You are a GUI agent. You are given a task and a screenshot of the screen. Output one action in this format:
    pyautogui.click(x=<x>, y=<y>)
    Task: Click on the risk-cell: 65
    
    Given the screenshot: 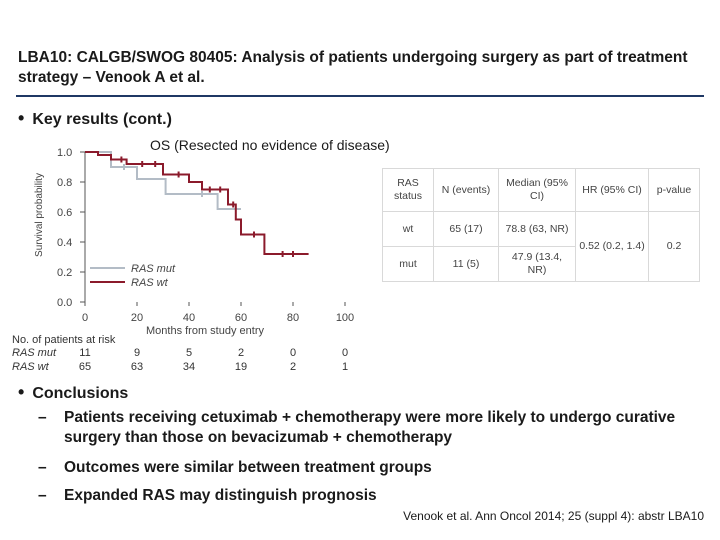 What is the action you would take?
    pyautogui.click(x=85, y=367)
    